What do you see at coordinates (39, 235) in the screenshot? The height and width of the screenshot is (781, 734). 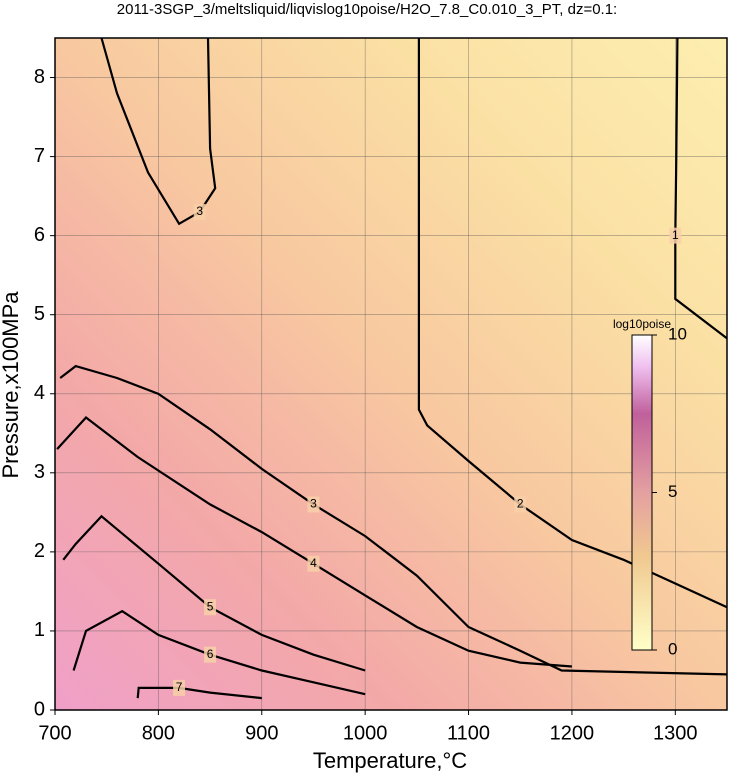 I see `y-tick-label: 6` at bounding box center [39, 235].